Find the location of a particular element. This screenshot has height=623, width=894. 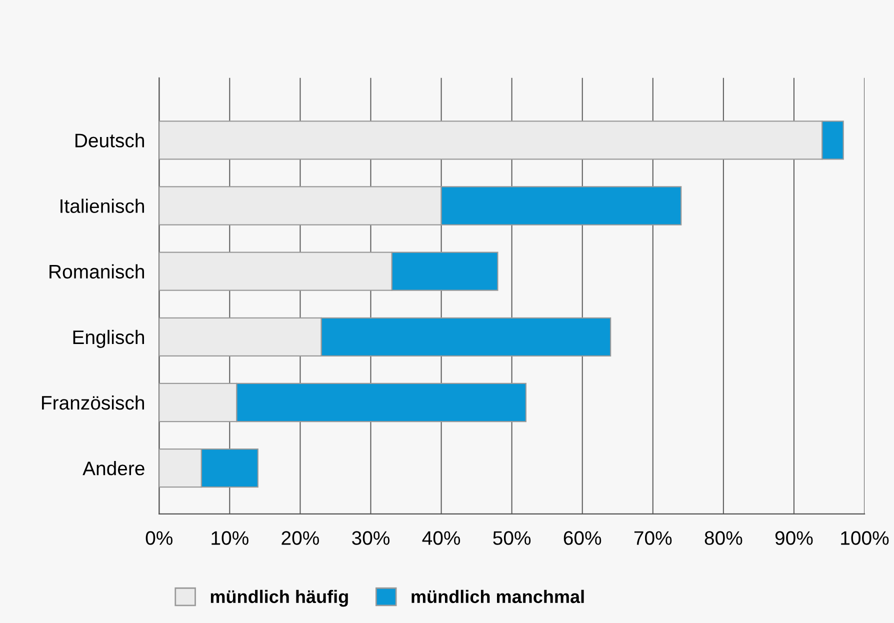

x-tick-label: 40% is located at coordinates (441, 538).